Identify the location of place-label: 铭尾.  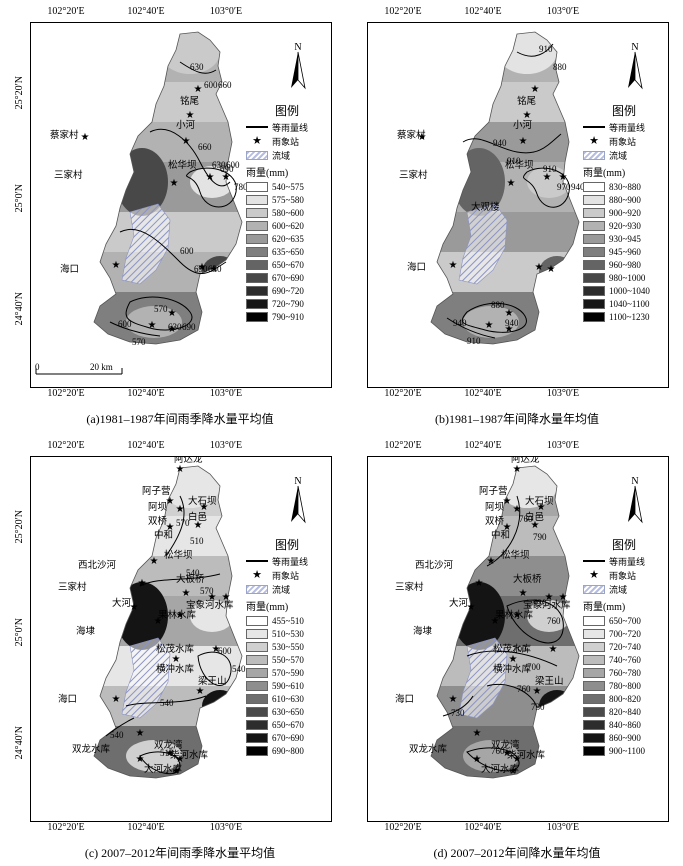
(526, 101).